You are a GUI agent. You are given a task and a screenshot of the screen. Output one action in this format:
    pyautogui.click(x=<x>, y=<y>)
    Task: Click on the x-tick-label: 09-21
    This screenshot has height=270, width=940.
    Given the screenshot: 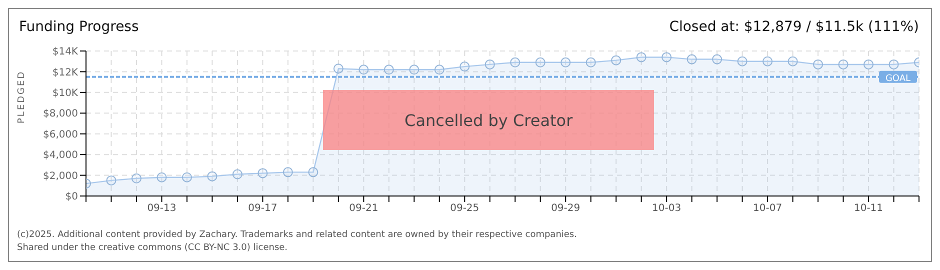 What is the action you would take?
    pyautogui.click(x=363, y=208)
    